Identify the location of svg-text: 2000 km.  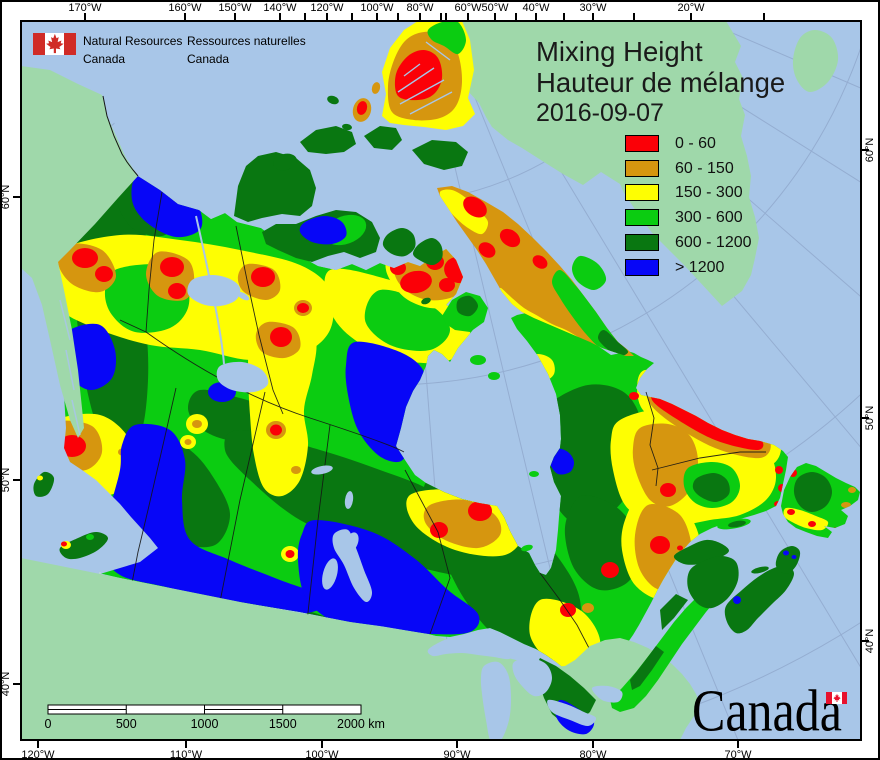
(361, 724).